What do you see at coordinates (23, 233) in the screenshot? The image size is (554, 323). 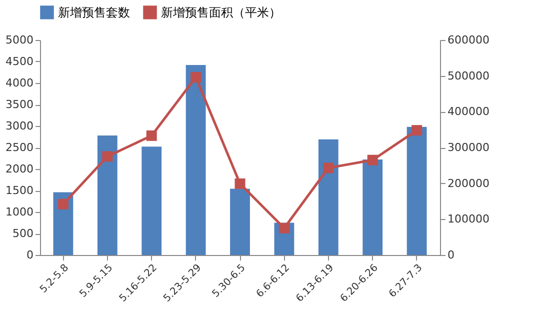 I see `y-tick-label: 500` at bounding box center [23, 233].